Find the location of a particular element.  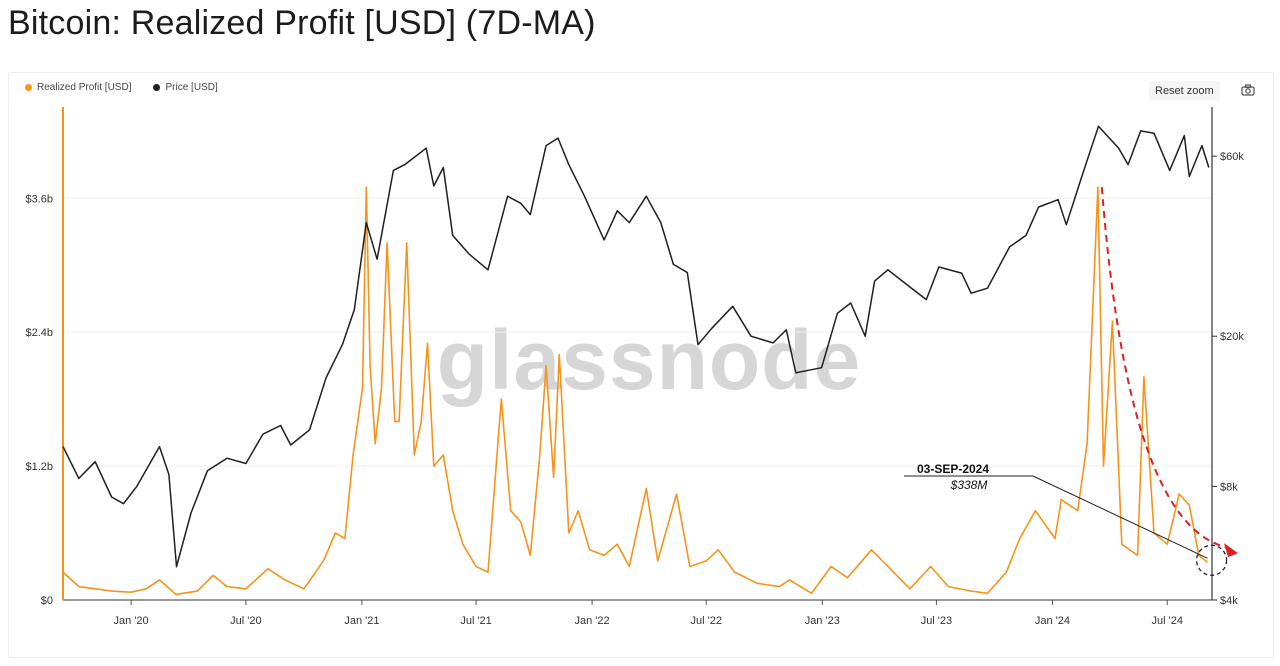

chart-legend: Realized Profit [USD] Price [USD] is located at coordinates (121, 87).